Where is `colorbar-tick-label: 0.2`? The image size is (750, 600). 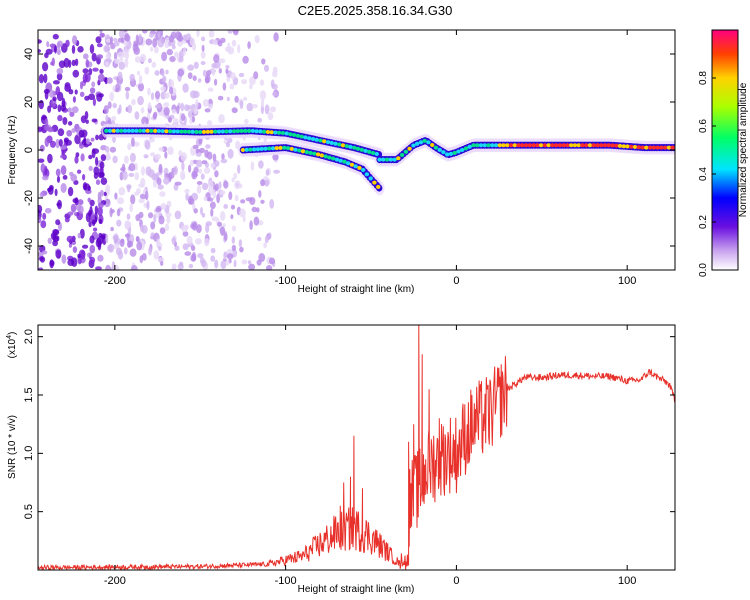
colorbar-tick-label: 0.2 is located at coordinates (703, 222).